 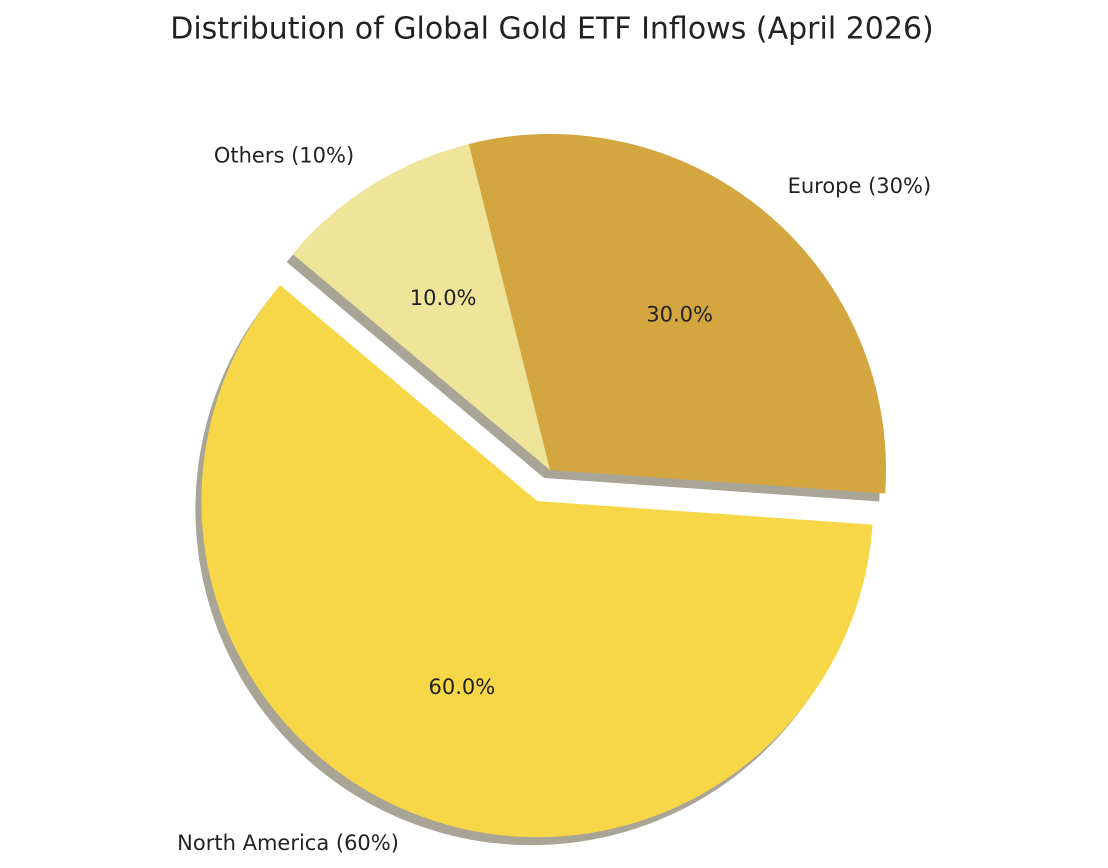 I want to click on slice, so click(x=421, y=306).